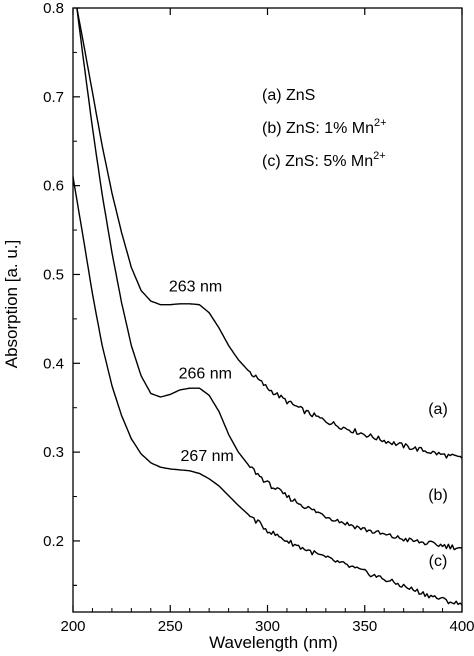 The width and height of the screenshot is (474, 656). What do you see at coordinates (195, 286) in the screenshot?
I see `peak-annotation: 263 nm` at bounding box center [195, 286].